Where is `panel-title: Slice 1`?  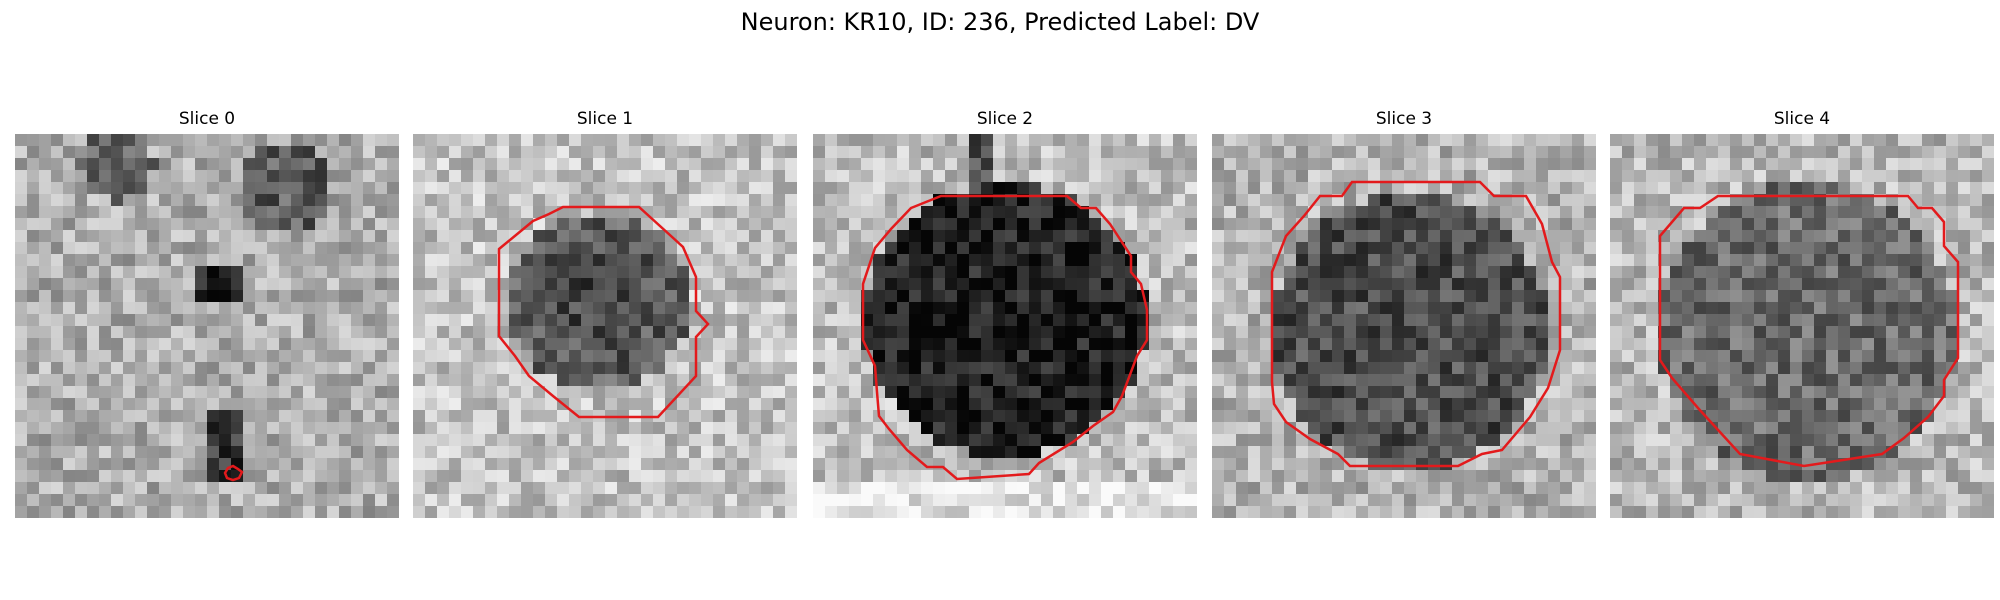
panel-title: Slice 1 is located at coordinates (605, 119).